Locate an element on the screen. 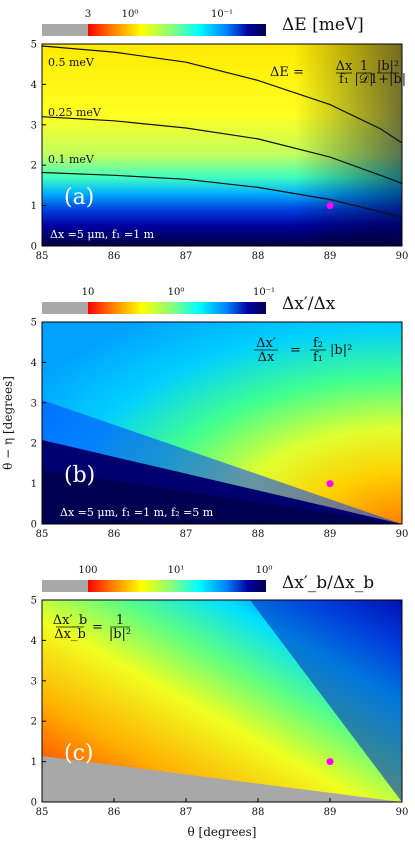 The width and height of the screenshot is (415, 849). colorbar-b-title: Δx′/Δx is located at coordinates (309, 304).